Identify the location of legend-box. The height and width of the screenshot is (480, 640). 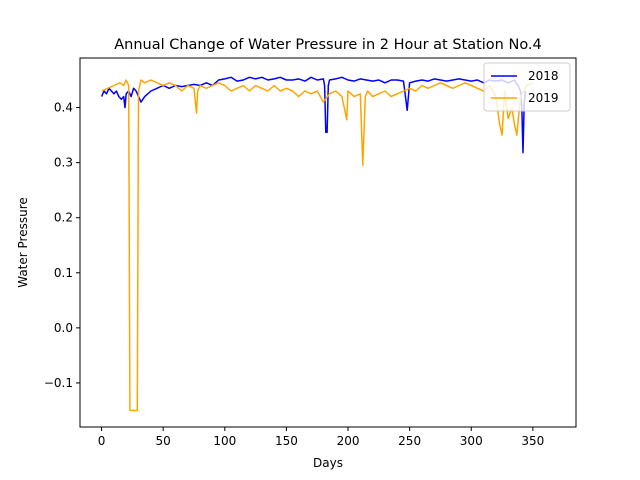
(527, 87).